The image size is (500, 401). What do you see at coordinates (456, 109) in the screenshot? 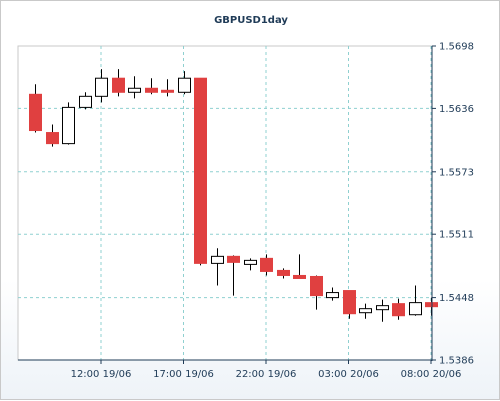
I see `y-tick-label: 1.5636` at bounding box center [456, 109].